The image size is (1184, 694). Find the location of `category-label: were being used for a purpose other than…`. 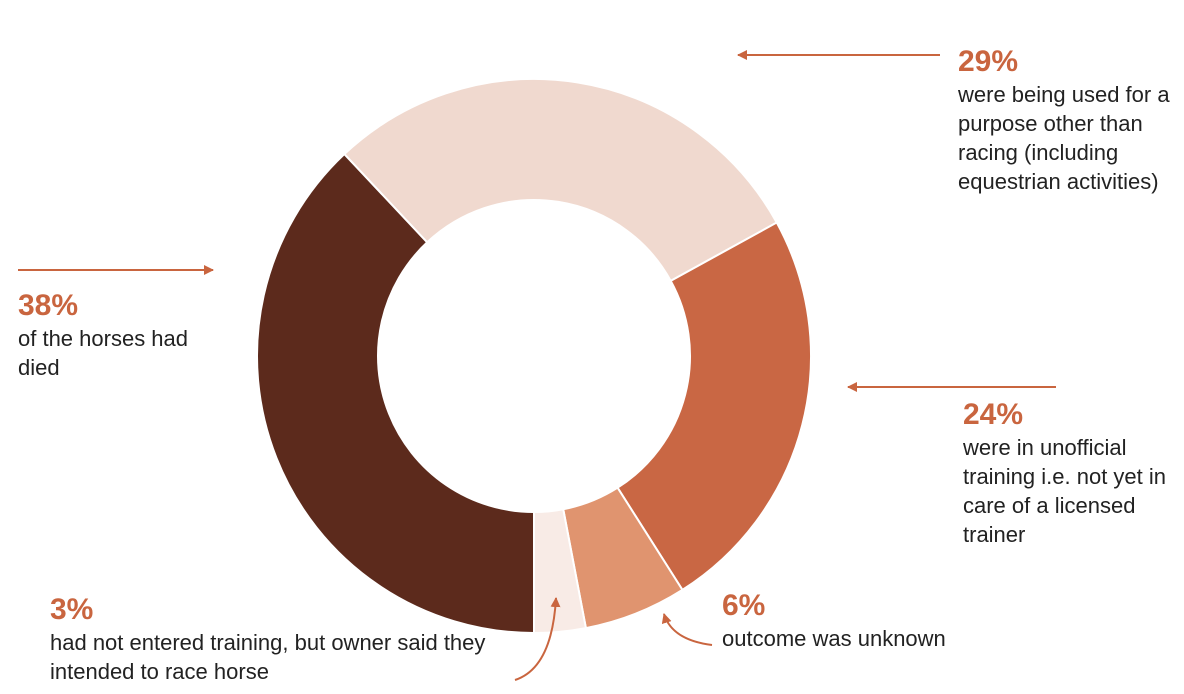

category-label: were being used for a purpose other than… is located at coordinates (1064, 138).